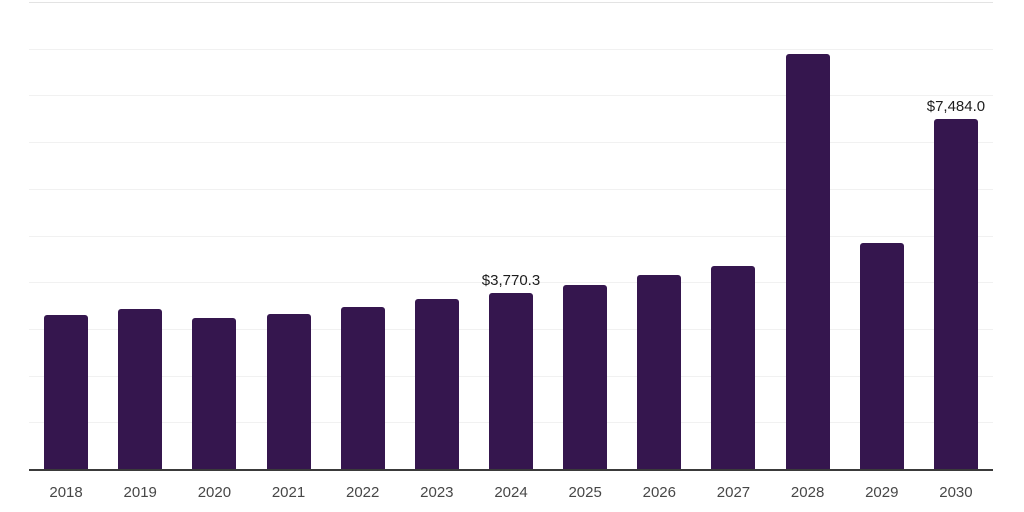 The image size is (1024, 512). What do you see at coordinates (214, 393) in the screenshot?
I see `bar-2020` at bounding box center [214, 393].